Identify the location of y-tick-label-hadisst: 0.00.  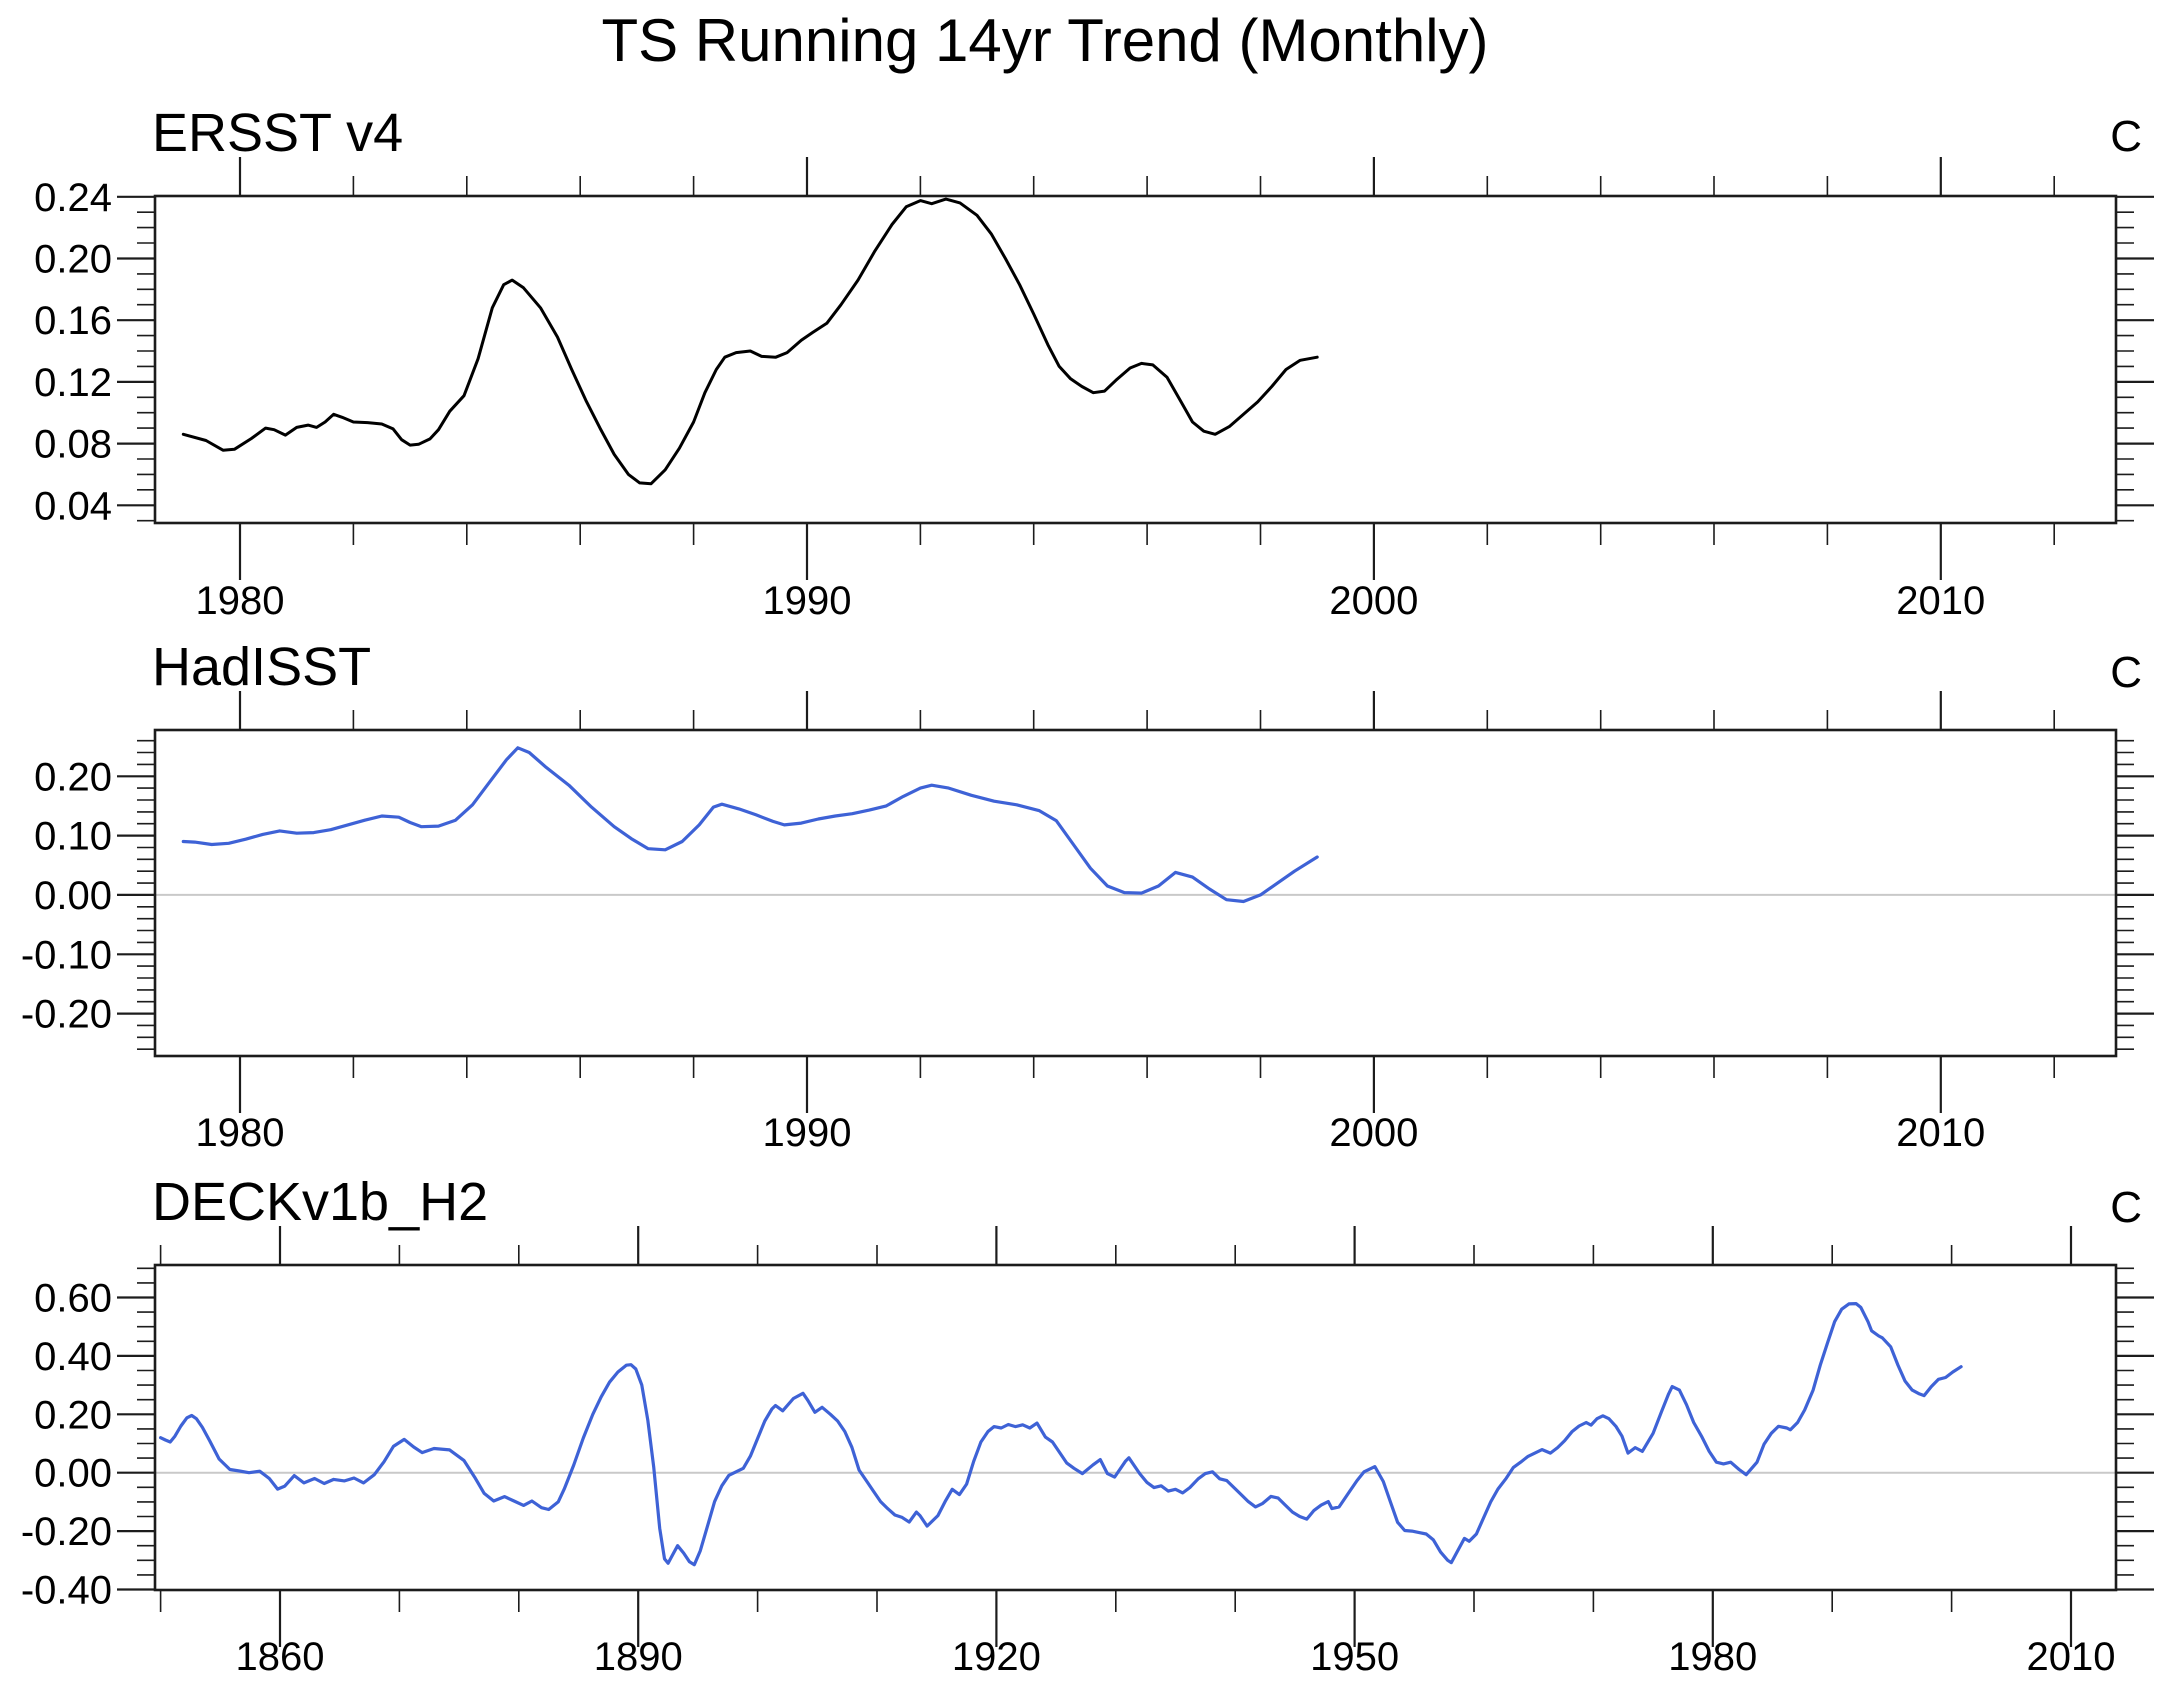
(73, 896).